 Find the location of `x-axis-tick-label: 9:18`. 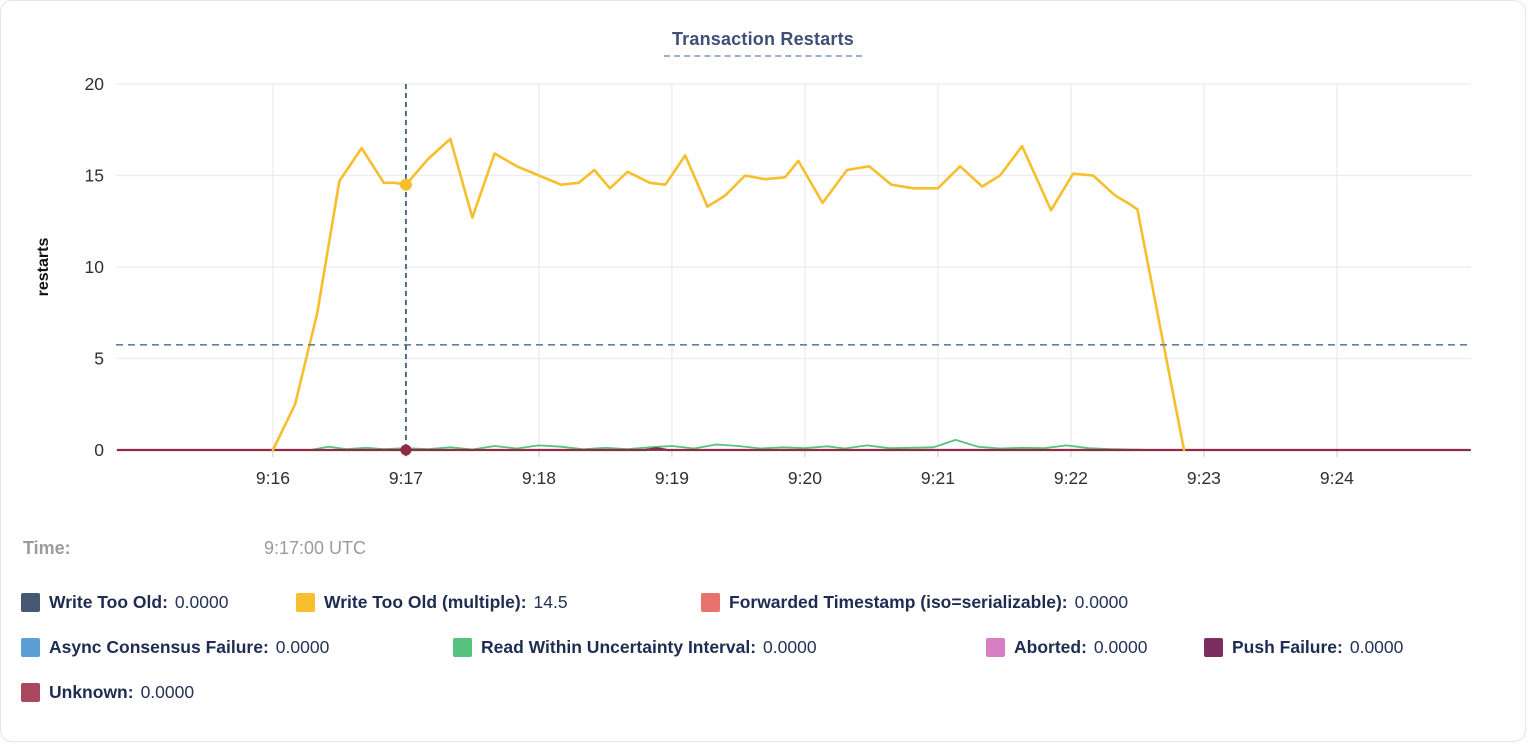

x-axis-tick-label: 9:18 is located at coordinates (539, 478).